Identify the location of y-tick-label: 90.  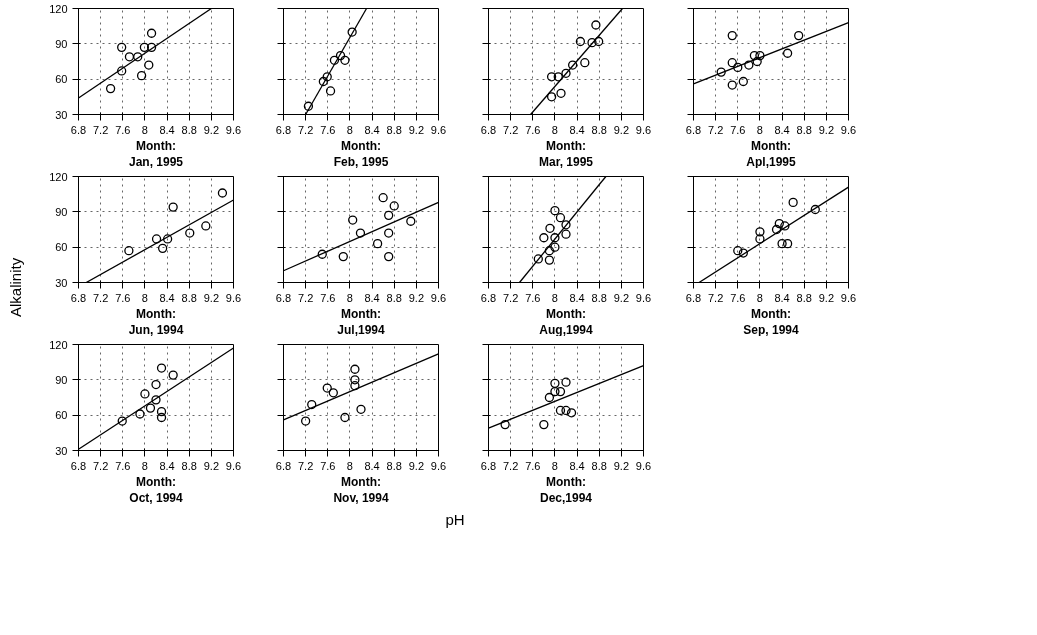
(61, 379).